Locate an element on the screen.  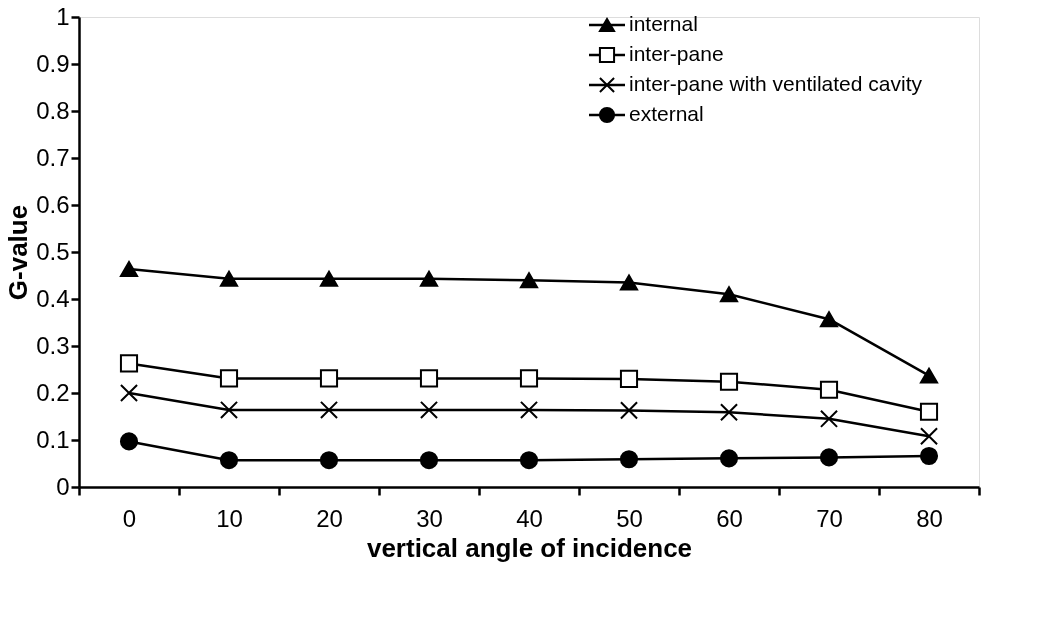
legend-label: inter-pane is located at coordinates (676, 53).